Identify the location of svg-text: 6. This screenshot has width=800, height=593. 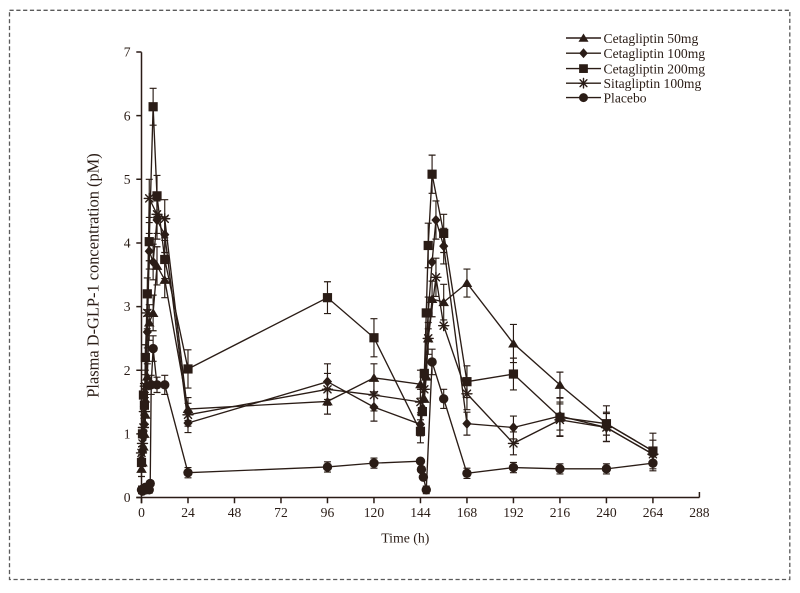
(127, 115).